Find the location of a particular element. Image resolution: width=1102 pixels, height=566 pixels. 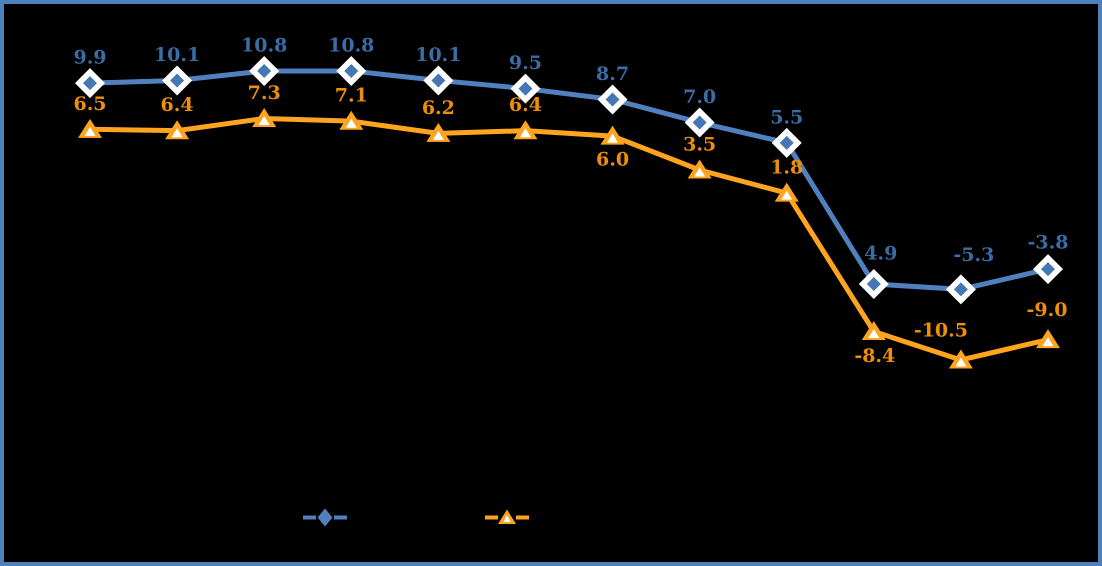

legend-item-orange-triangle-series is located at coordinates (507, 516).